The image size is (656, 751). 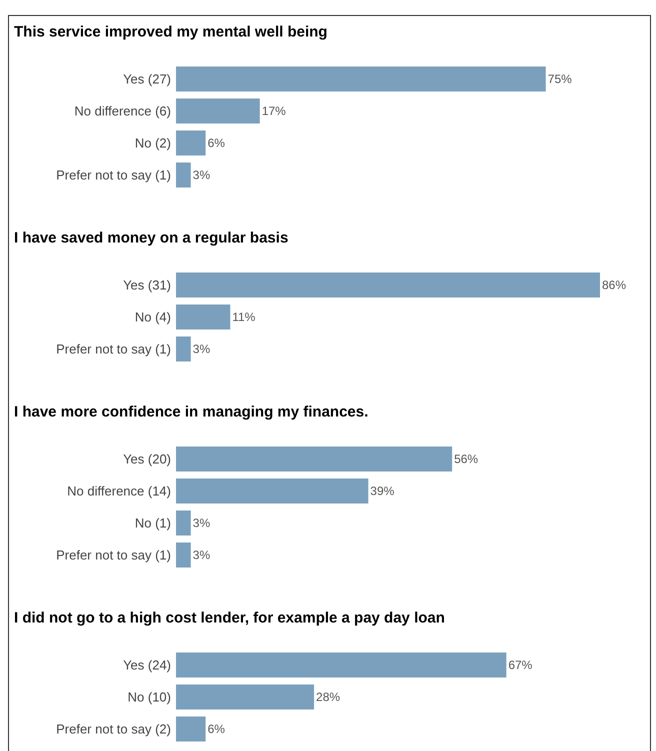 I want to click on y-tick-label: Yes (20), so click(x=147, y=459).